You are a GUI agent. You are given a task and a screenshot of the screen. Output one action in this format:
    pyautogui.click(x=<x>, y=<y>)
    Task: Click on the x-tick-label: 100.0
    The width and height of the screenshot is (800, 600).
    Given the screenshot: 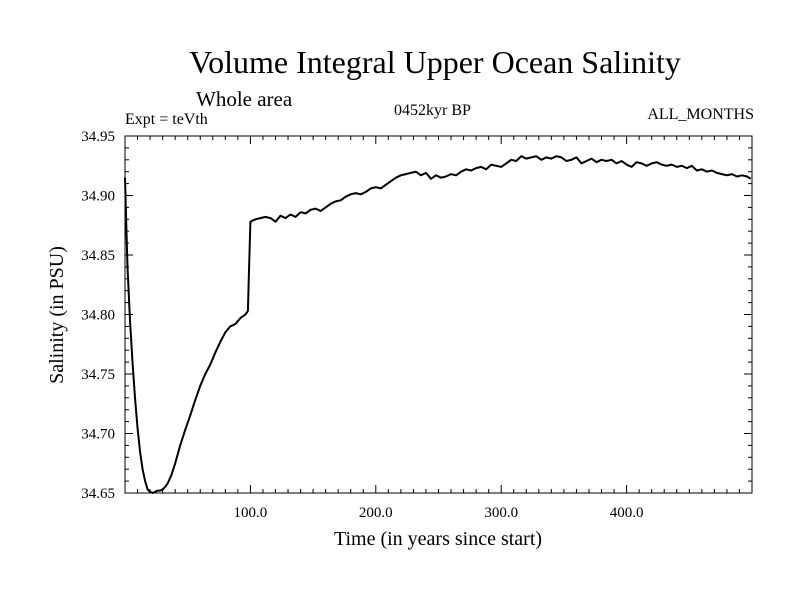 What is the action you would take?
    pyautogui.click(x=251, y=513)
    